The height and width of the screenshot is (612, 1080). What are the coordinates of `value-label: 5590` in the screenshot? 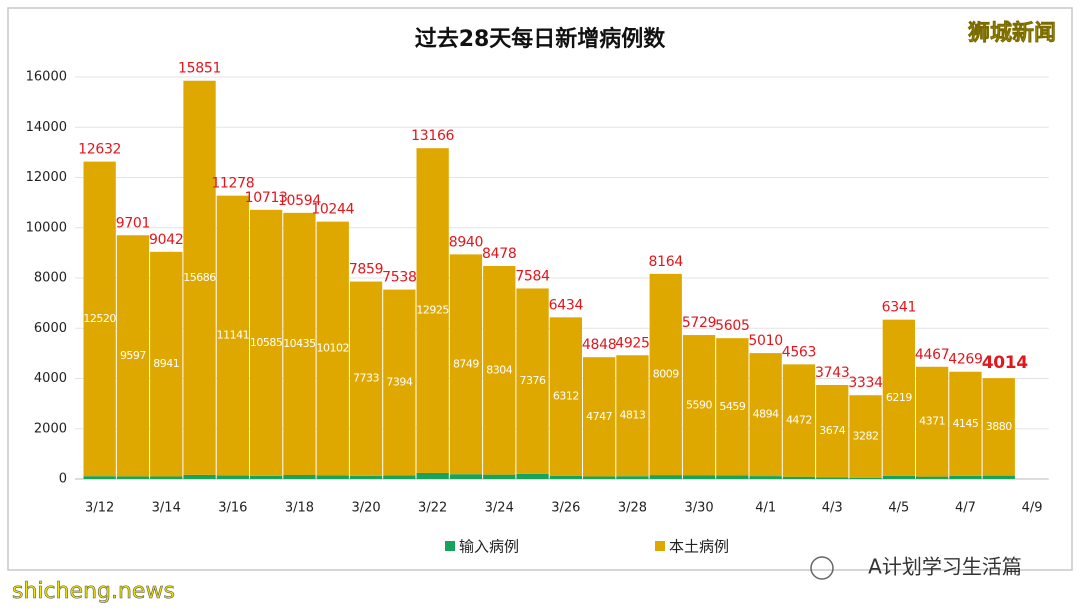 It's located at (699, 404).